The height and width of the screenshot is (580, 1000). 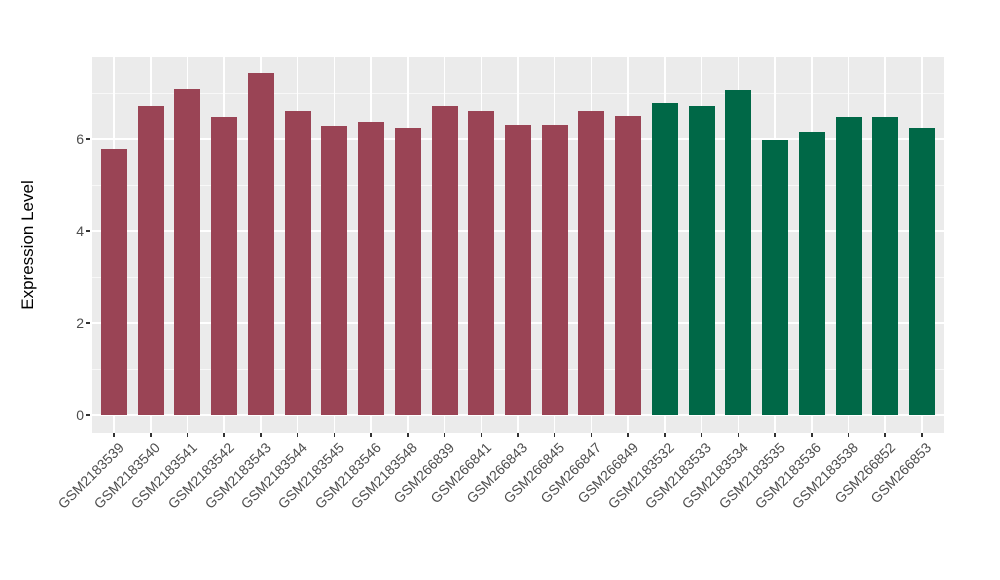 I want to click on bar-GSM2183538, so click(x=848, y=266).